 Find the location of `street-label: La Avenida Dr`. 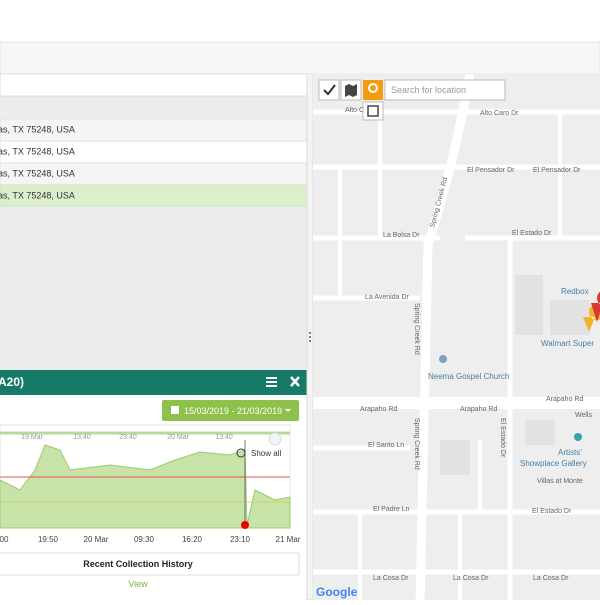

street-label: La Avenida Dr is located at coordinates (387, 297).